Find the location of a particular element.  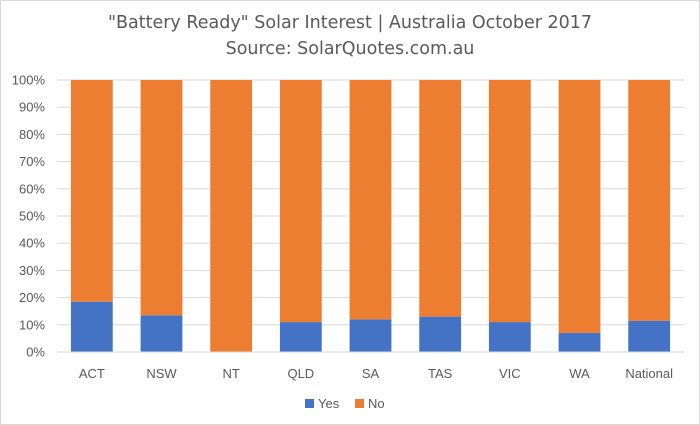

y-tick-label: 100% is located at coordinates (29, 80).